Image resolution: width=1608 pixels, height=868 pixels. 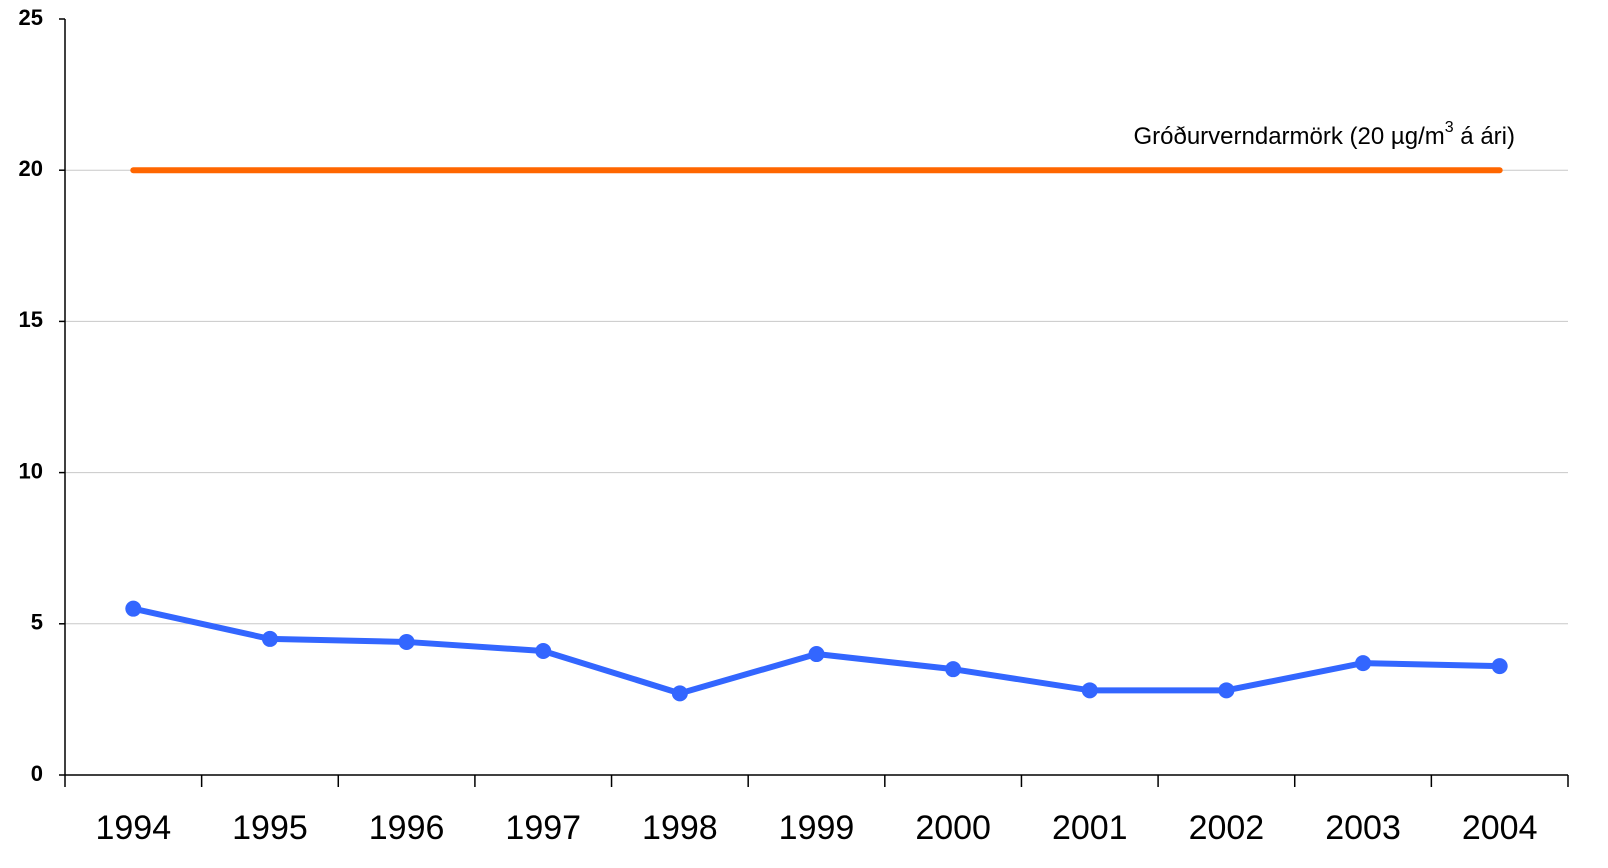 I want to click on y-tick-label: 10, so click(x=31, y=470).